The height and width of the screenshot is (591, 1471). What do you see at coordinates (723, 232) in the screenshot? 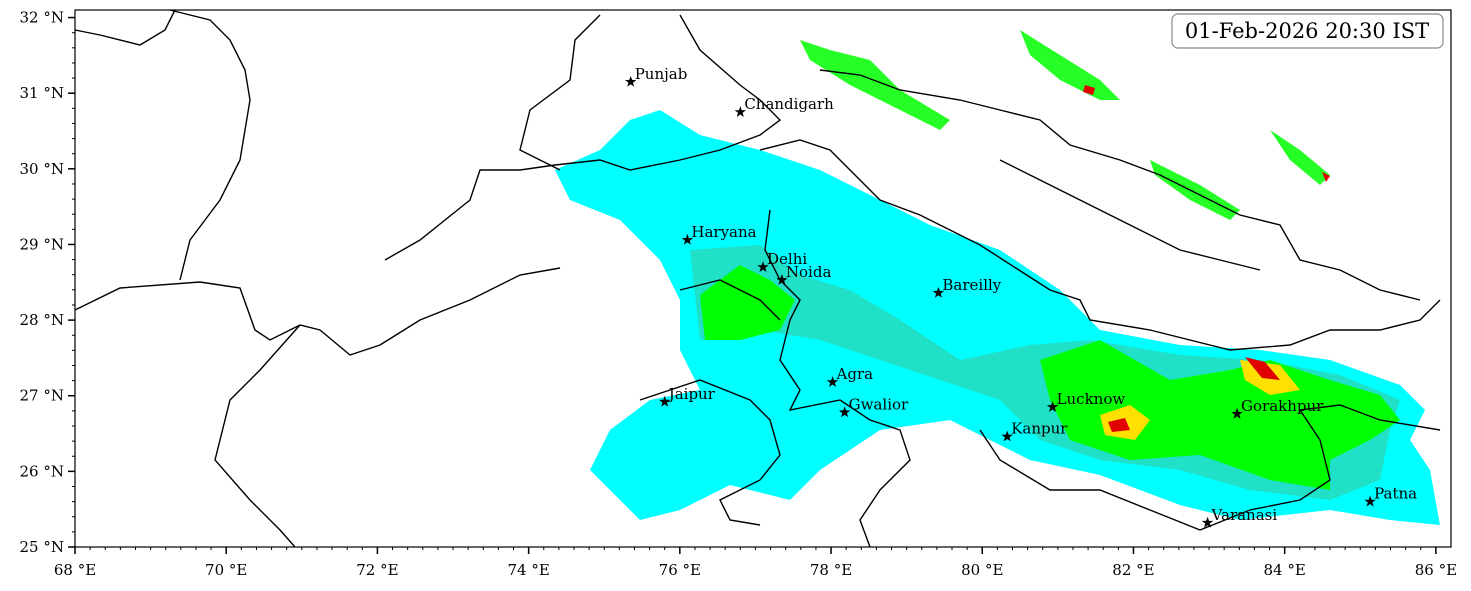
I see `city-label: Haryana` at bounding box center [723, 232].